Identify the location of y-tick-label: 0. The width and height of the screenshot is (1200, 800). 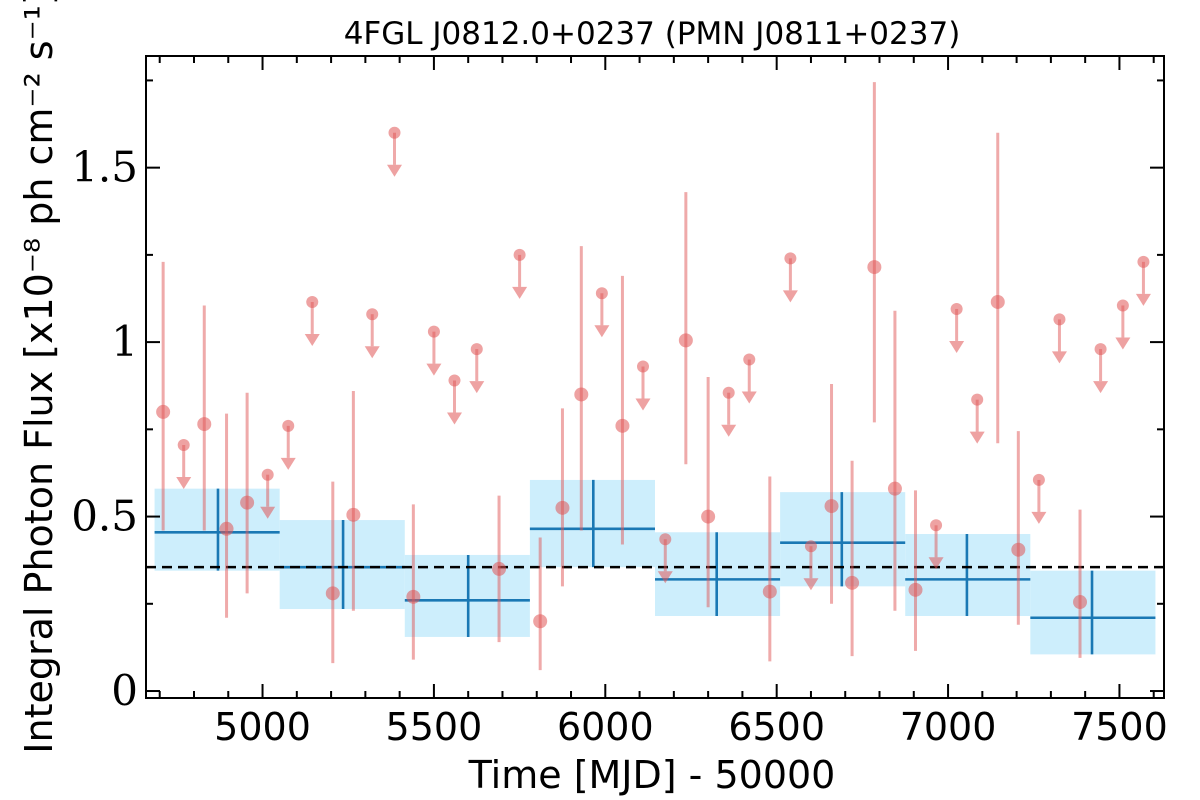
(124, 690).